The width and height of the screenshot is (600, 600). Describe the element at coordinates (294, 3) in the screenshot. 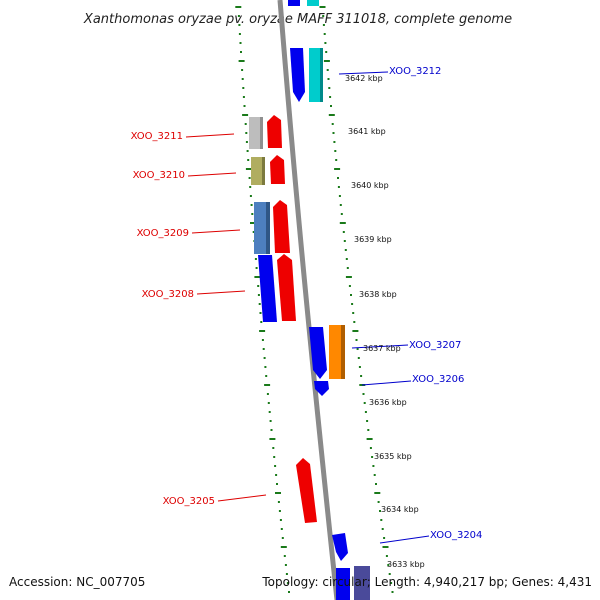

I see `gene-block-partial-top-blue` at that location.